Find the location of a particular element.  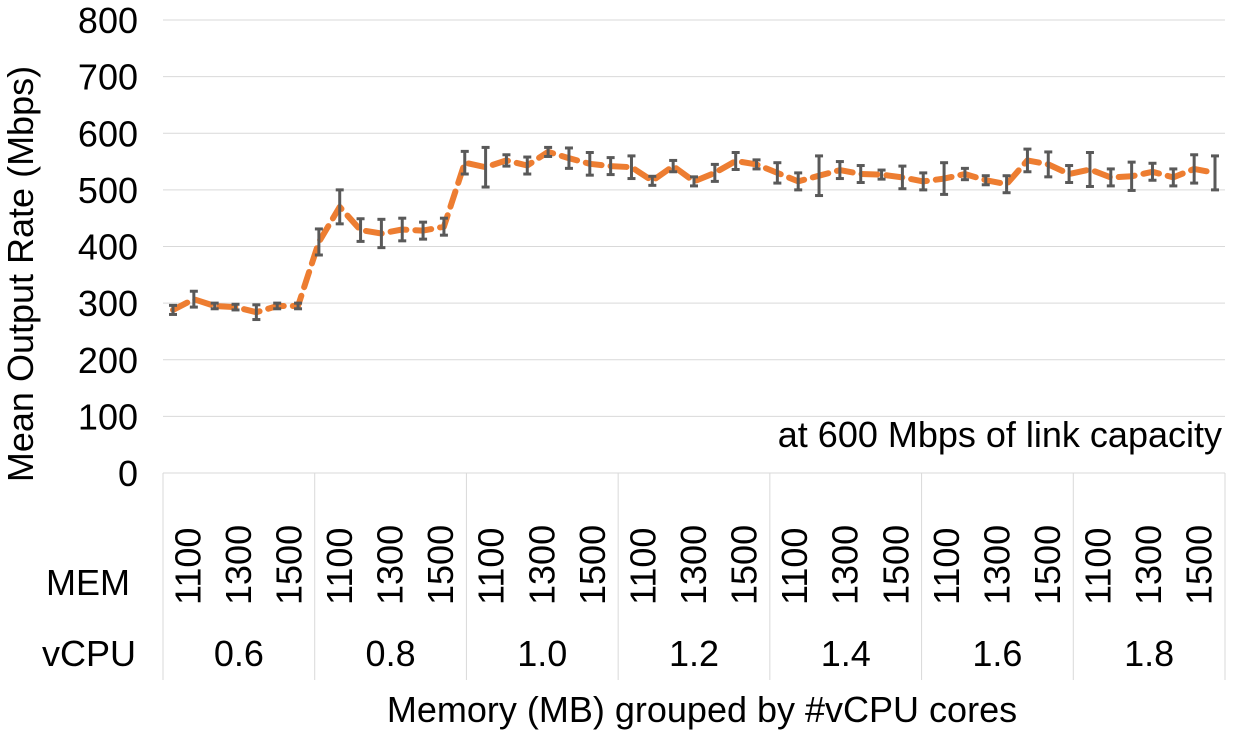

vcpu-group-label: 0.6 is located at coordinates (239, 653).